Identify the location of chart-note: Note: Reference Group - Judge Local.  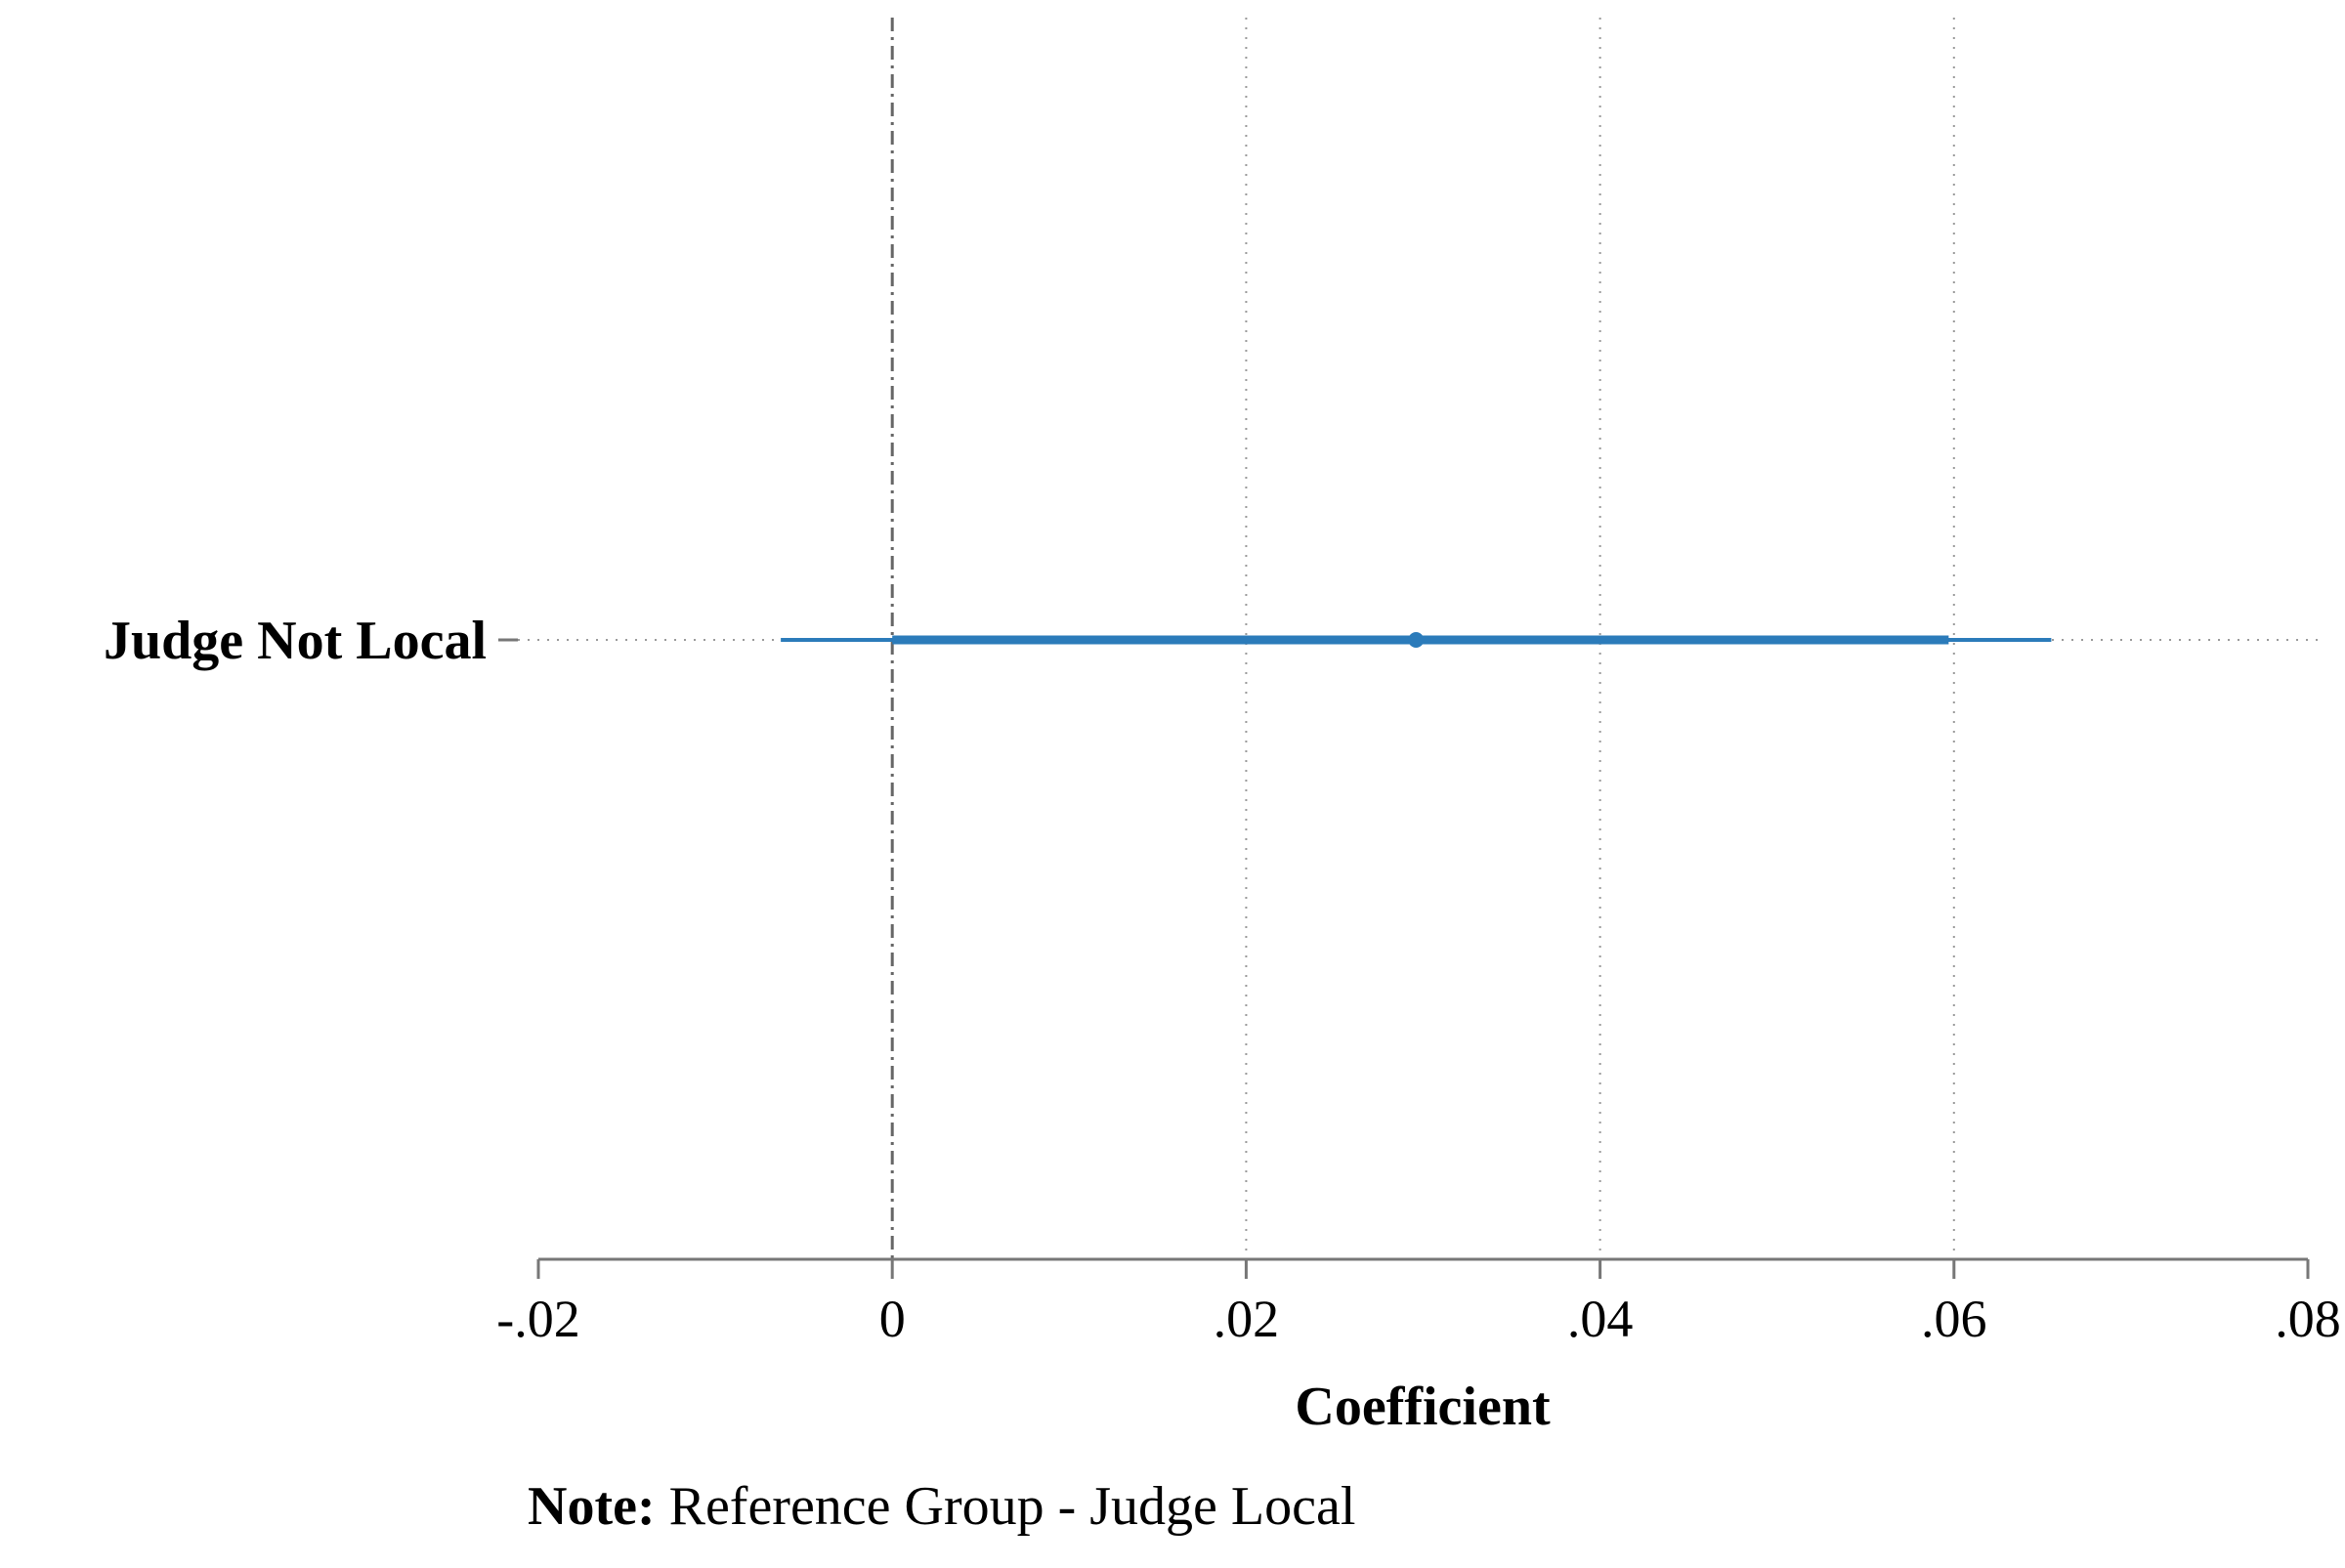
(941, 1506).